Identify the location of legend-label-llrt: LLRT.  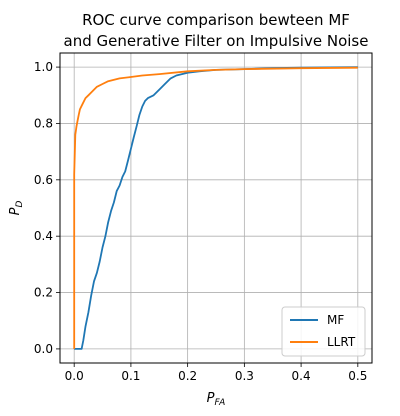
(341, 342).